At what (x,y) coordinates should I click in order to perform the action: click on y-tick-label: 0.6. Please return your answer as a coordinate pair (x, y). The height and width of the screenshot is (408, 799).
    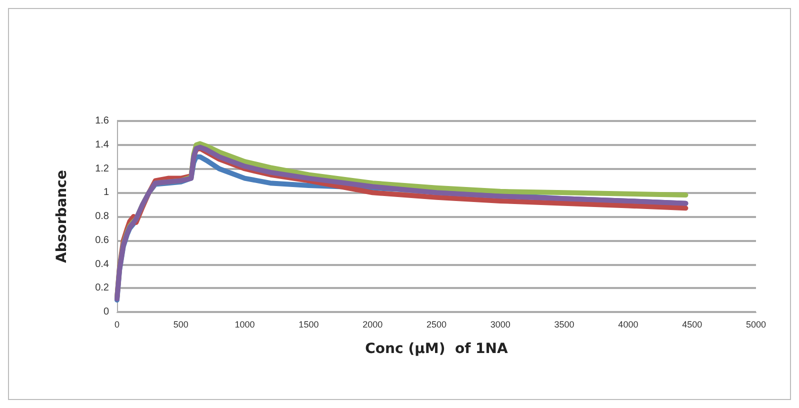
    Looking at the image, I should click on (102, 240).